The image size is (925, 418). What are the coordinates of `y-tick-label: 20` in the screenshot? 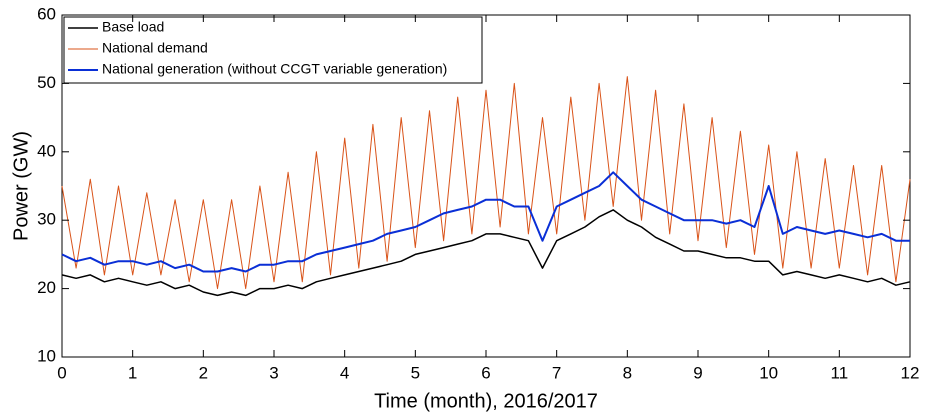 It's located at (46, 287).